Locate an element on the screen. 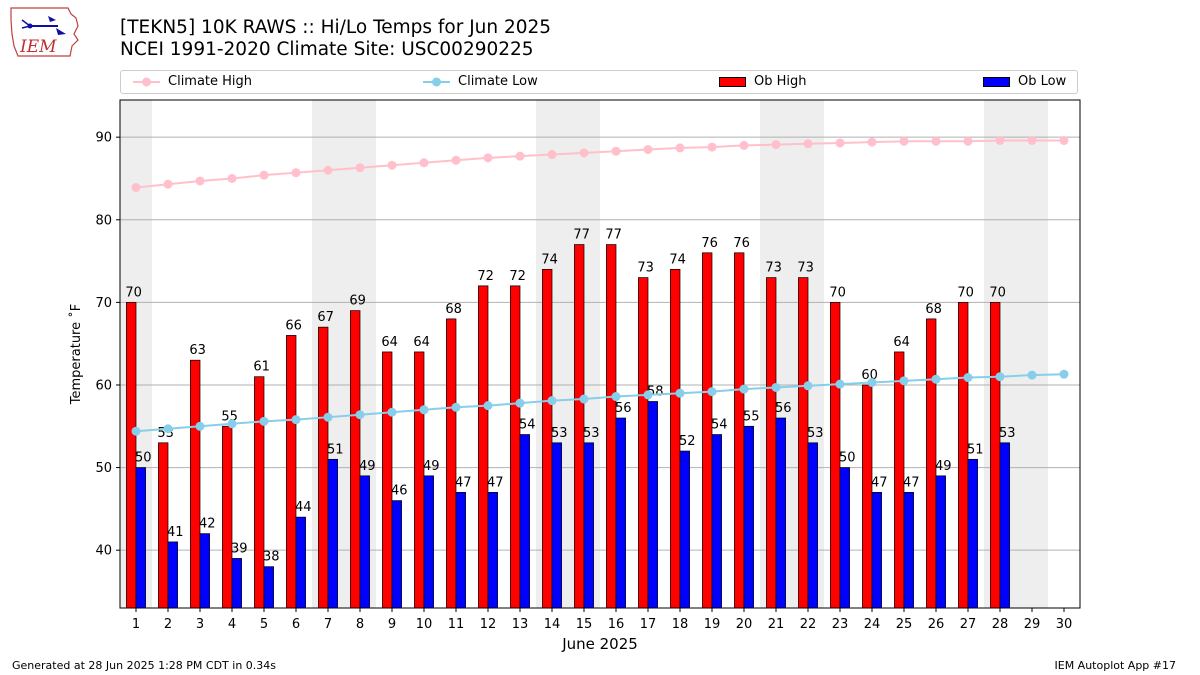 The height and width of the screenshot is (675, 1200). x-tick-label: 6 is located at coordinates (296, 624).